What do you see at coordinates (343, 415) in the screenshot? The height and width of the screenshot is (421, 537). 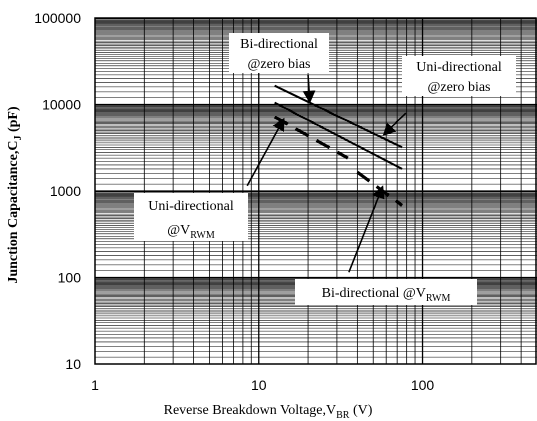 I see `x-axis-label-sub: BR` at bounding box center [343, 415].